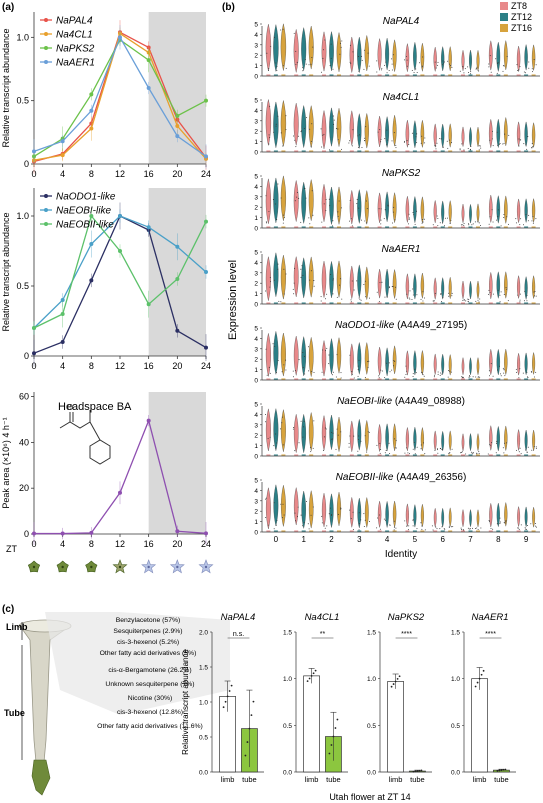  I want to click on y-tick-label: 5, so click(256, 329).